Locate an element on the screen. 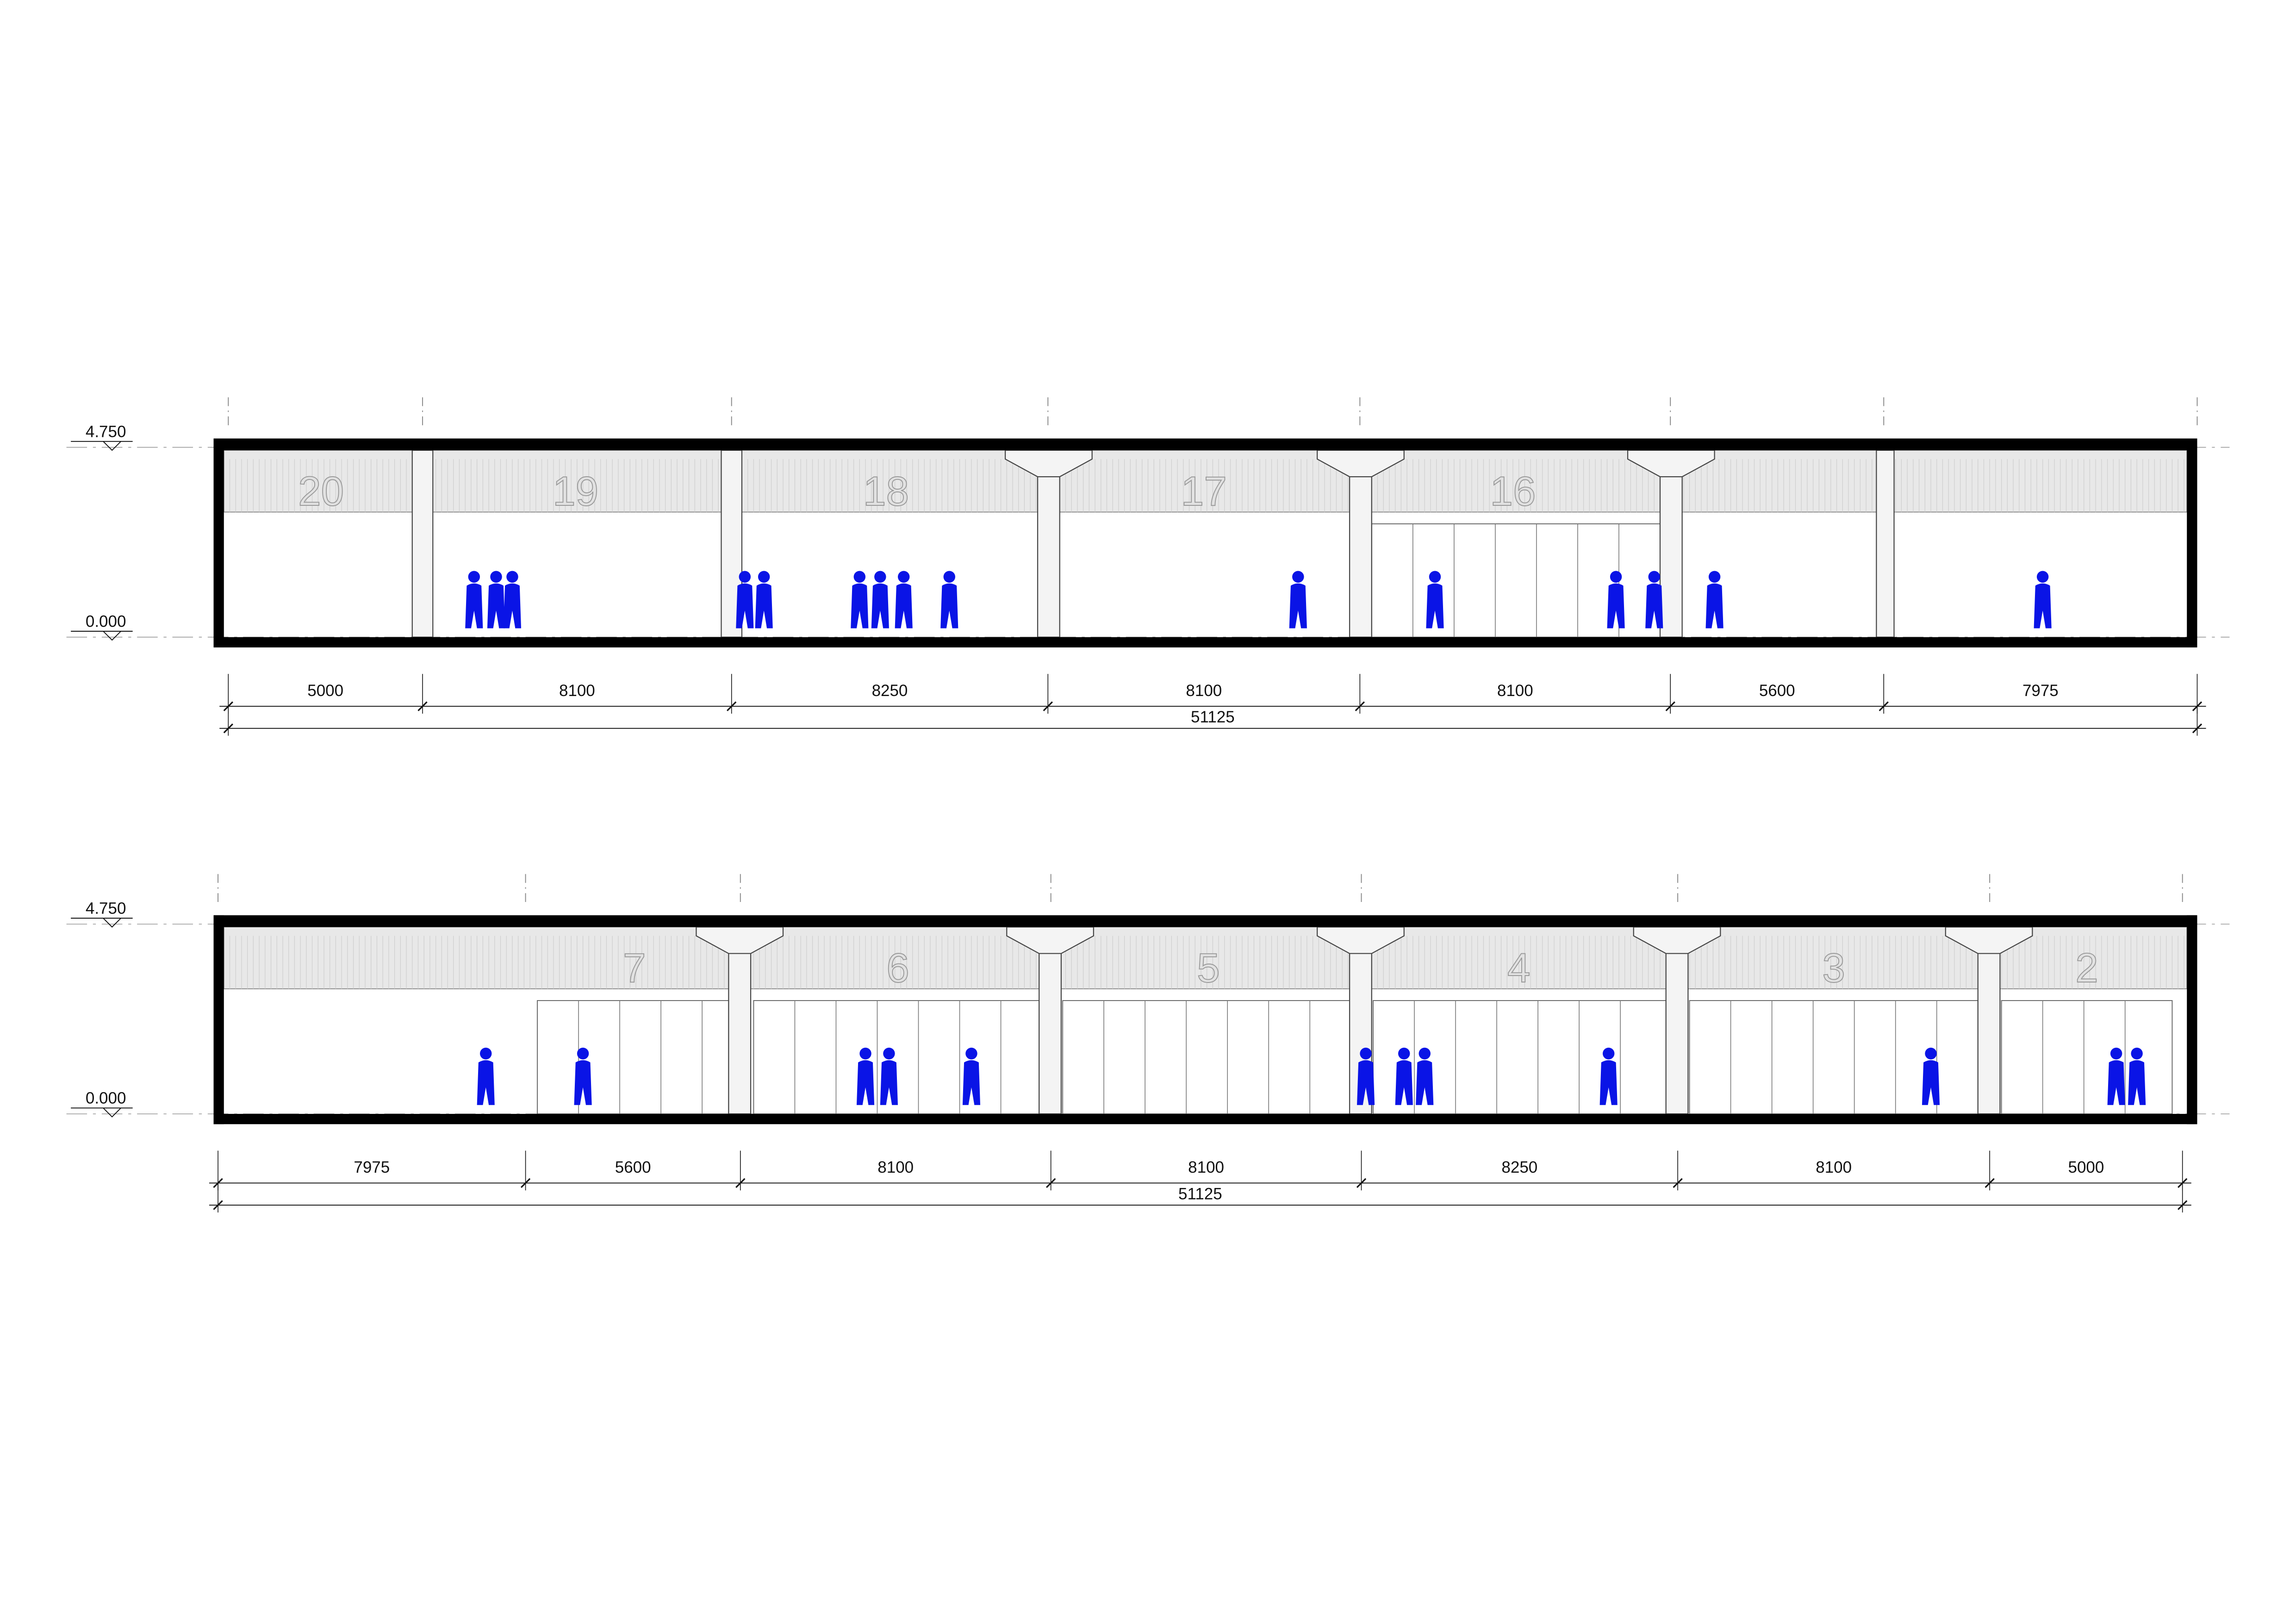 This screenshot has height=1623, width=2296. bay-number: 19 is located at coordinates (575, 491).